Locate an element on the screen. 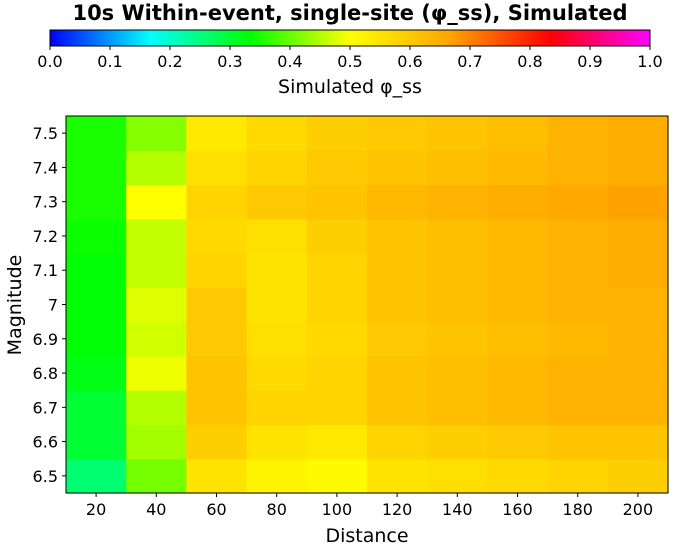  colorbar-tick-label: 0.2 is located at coordinates (169, 61).